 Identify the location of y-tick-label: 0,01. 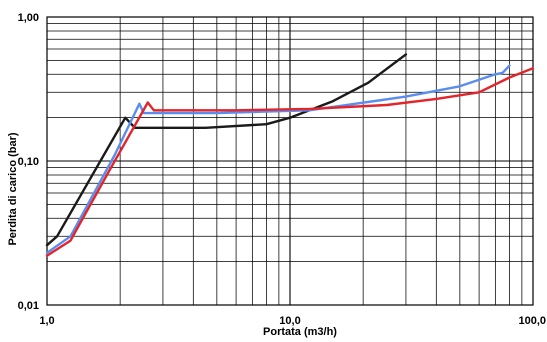
(28, 306).